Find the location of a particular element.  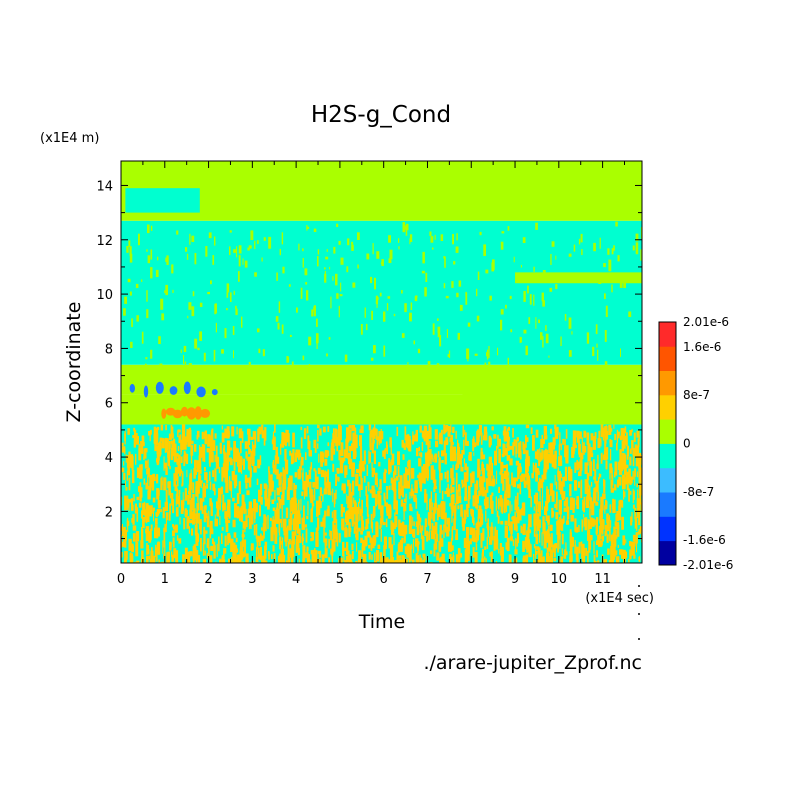

x-tick-label: 7 is located at coordinates (427, 579).